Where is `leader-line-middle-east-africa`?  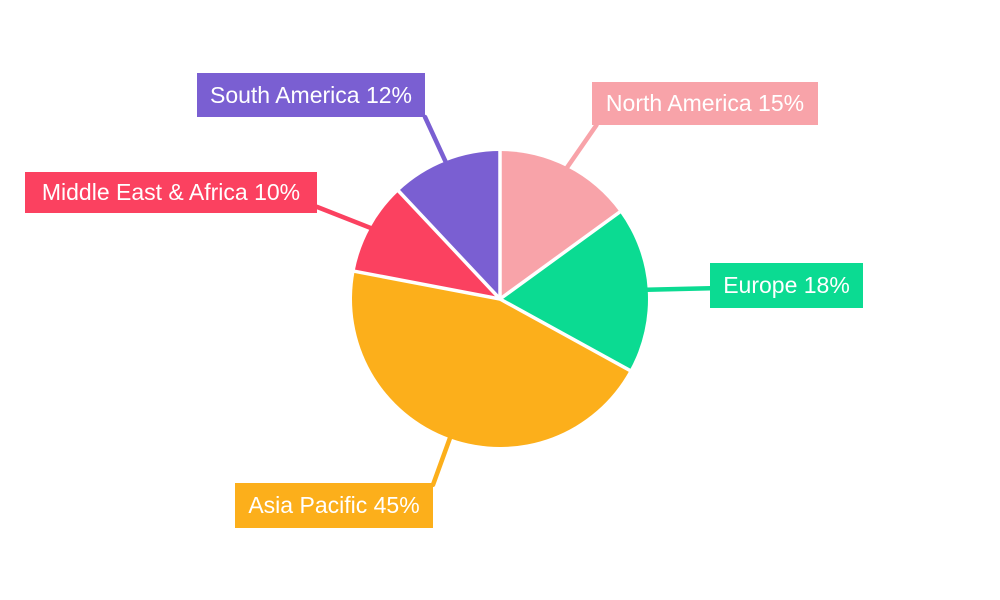 leader-line-middle-east-africa is located at coordinates (344, 217).